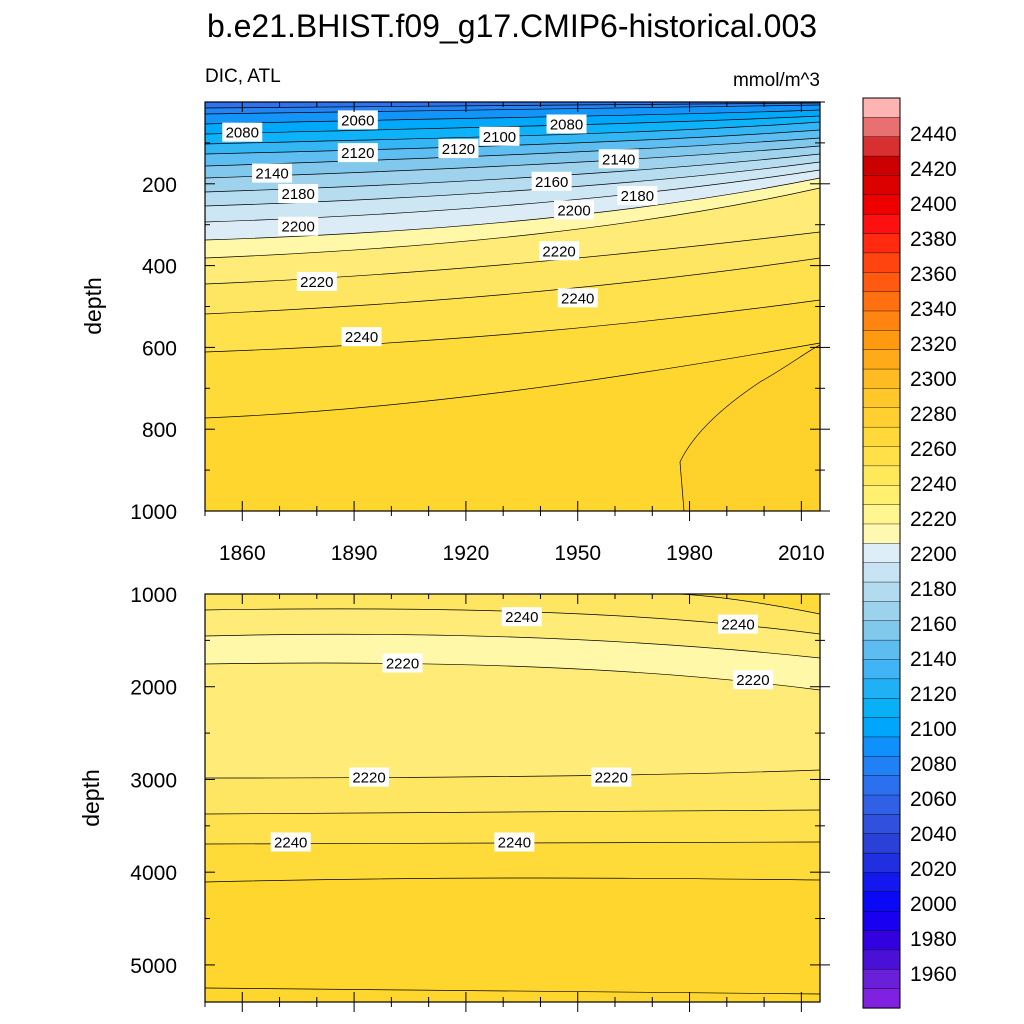  I want to click on svg-text: 2100, so click(499, 137).